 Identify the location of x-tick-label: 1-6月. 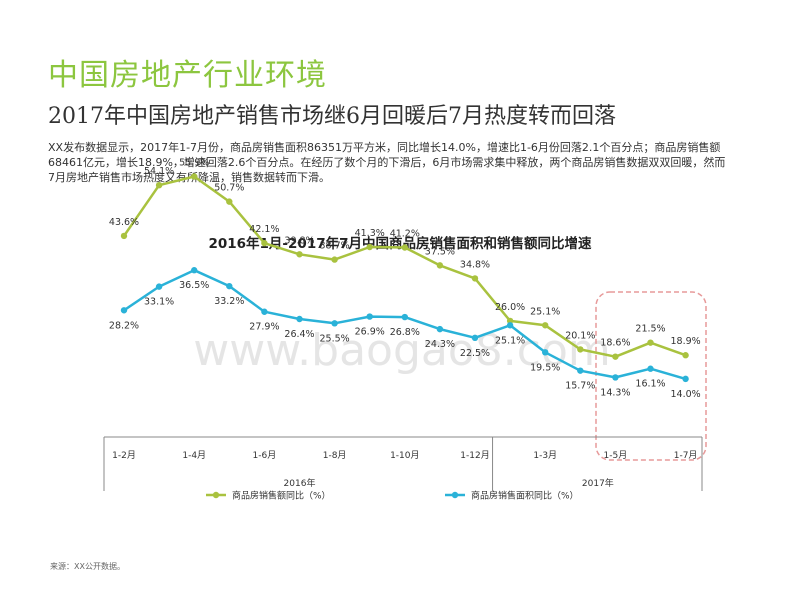
(265, 455).